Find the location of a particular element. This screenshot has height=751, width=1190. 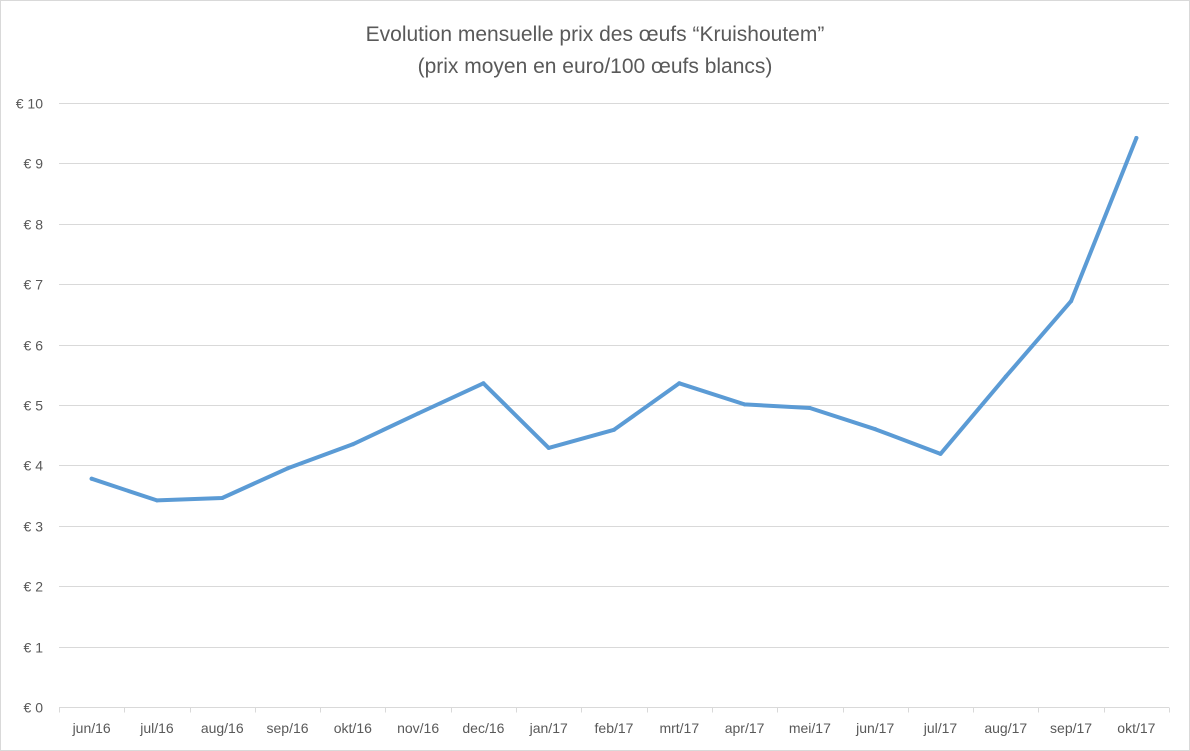

y-tick-label: € 5 is located at coordinates (34, 406).